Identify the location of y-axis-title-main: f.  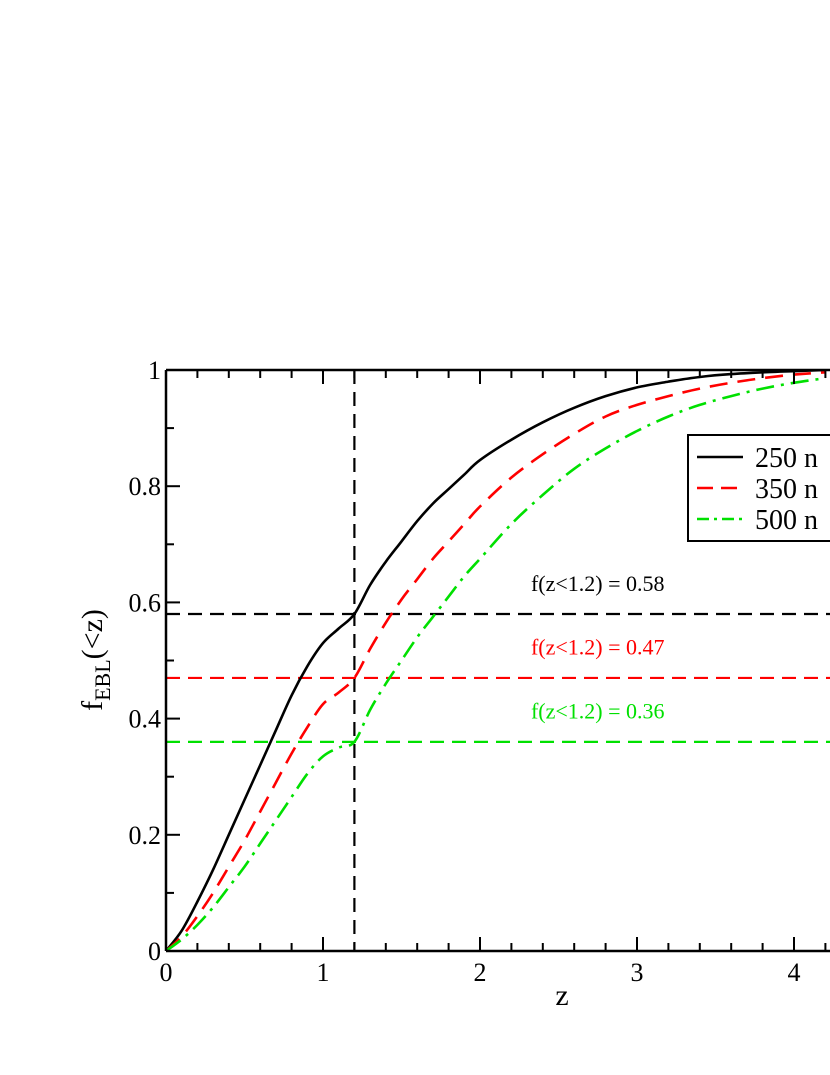
(92, 706).